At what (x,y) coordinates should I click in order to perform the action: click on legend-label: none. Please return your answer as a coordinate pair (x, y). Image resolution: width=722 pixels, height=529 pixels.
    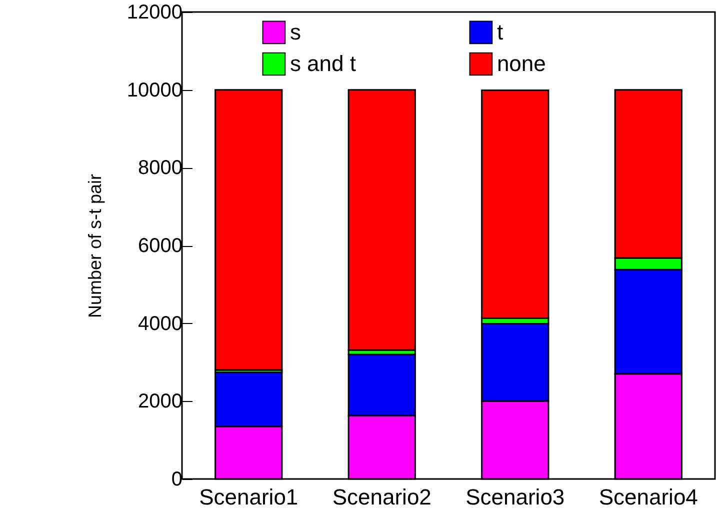
    Looking at the image, I should click on (521, 63).